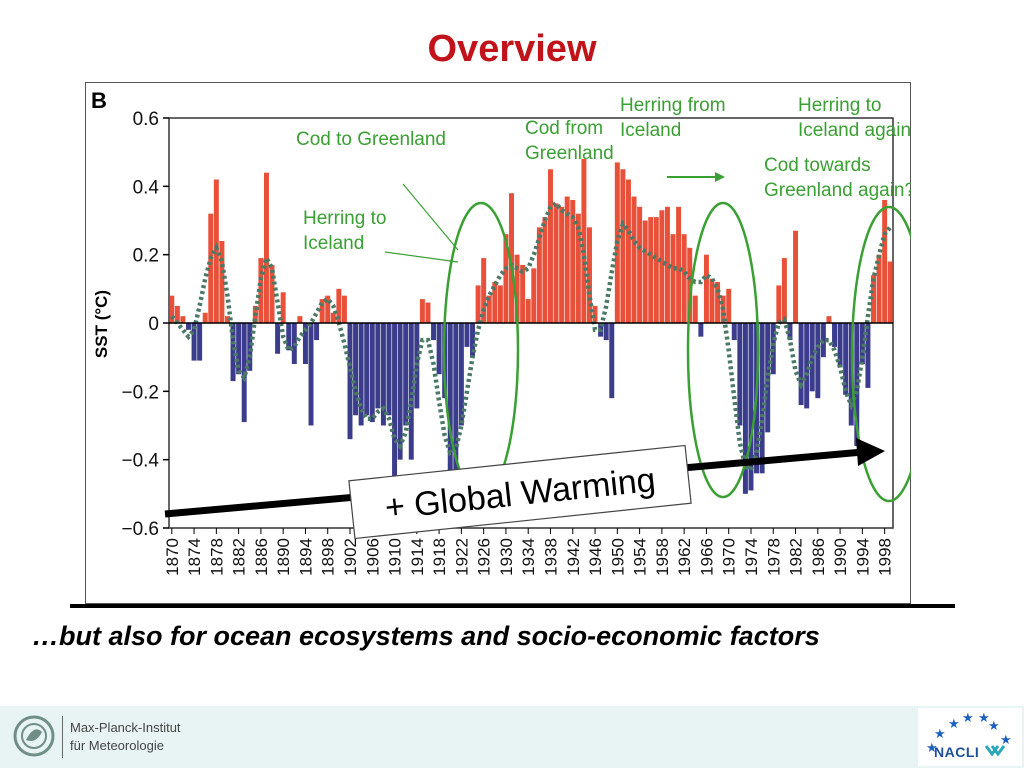 This screenshot has height=771, width=1024. Describe the element at coordinates (651, 270) in the screenshot. I see `bar-1956` at that location.